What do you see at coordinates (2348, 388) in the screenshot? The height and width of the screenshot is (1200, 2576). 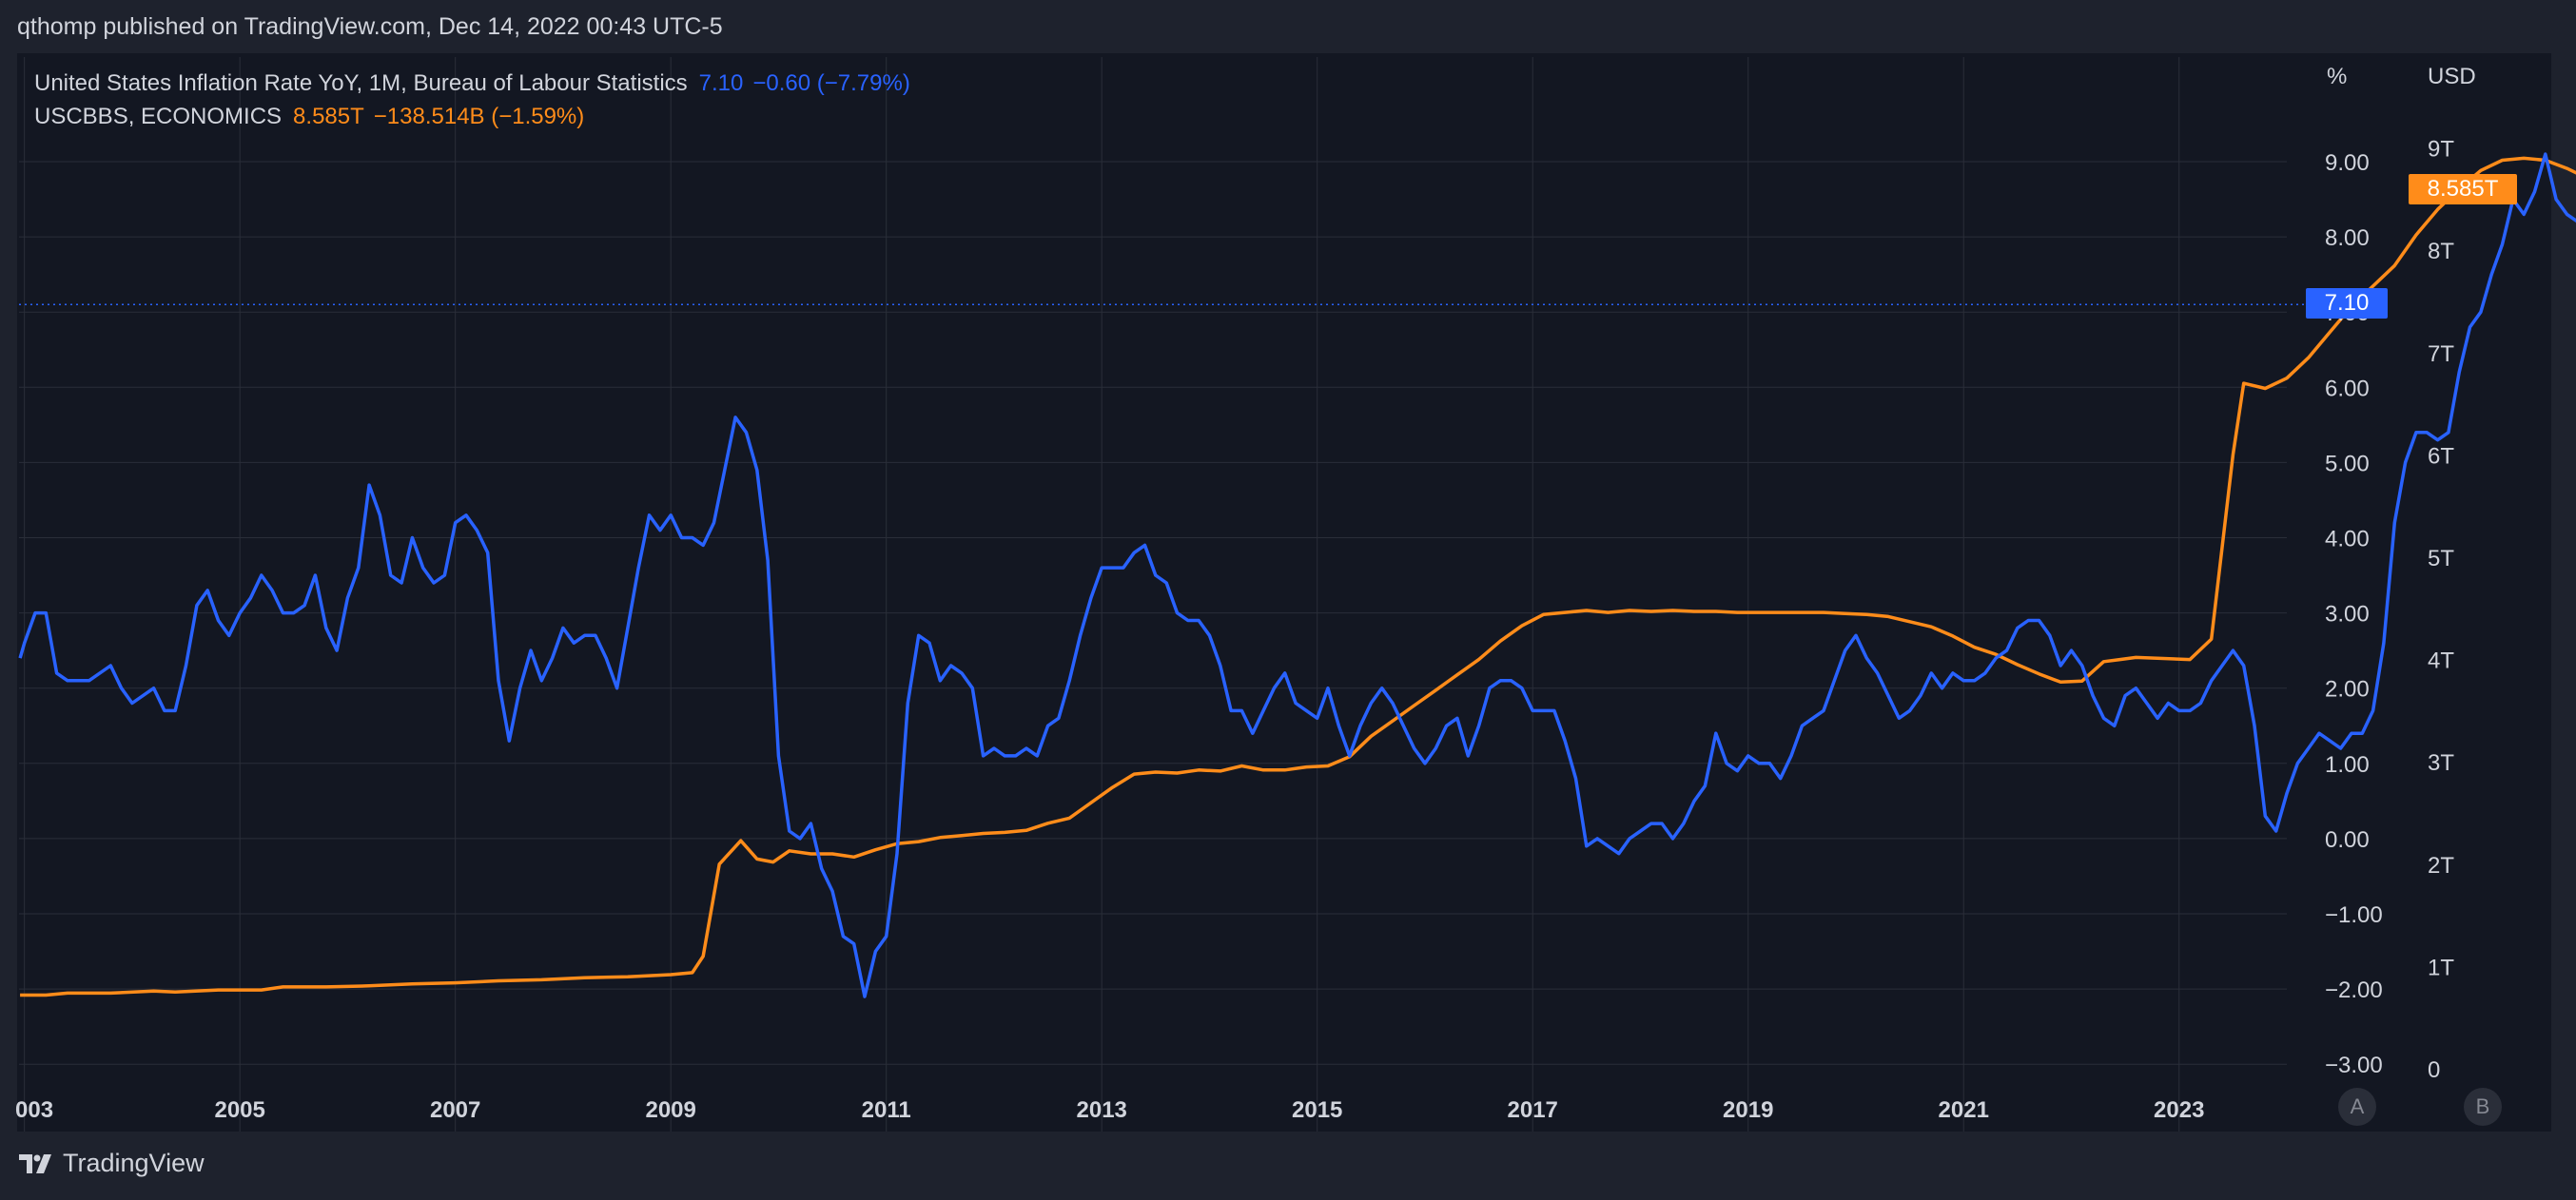 I see `y-tick-label-pct: 6.00` at bounding box center [2348, 388].